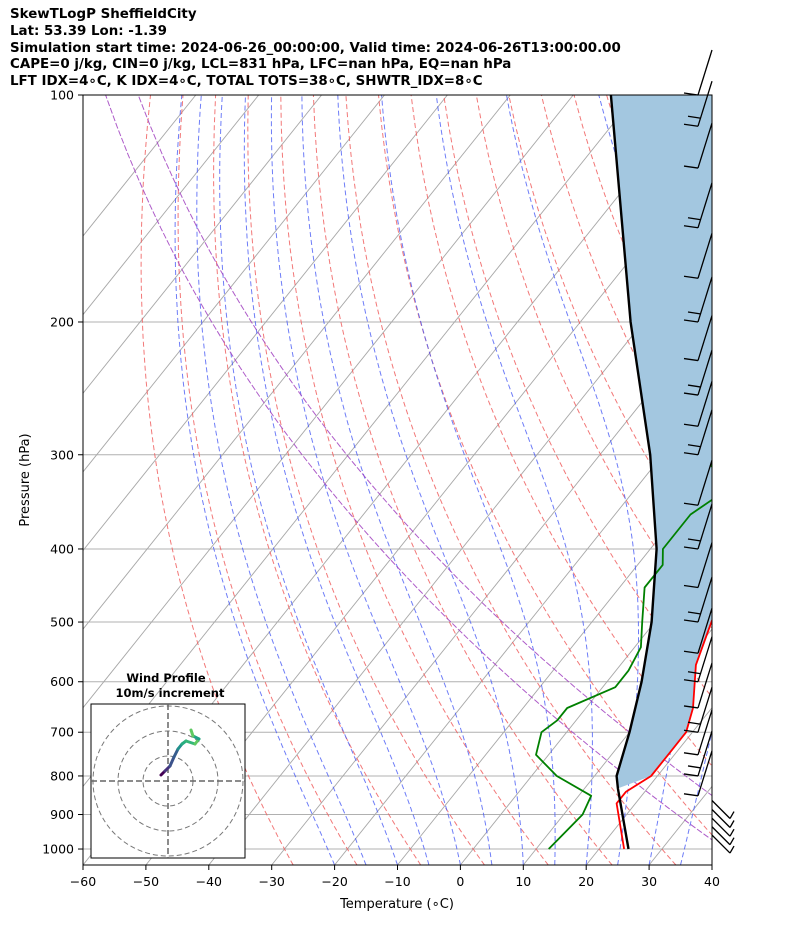 The width and height of the screenshot is (794, 937). I want to click on chart-title: SkewTLogP SheffieldCity, so click(103, 14).